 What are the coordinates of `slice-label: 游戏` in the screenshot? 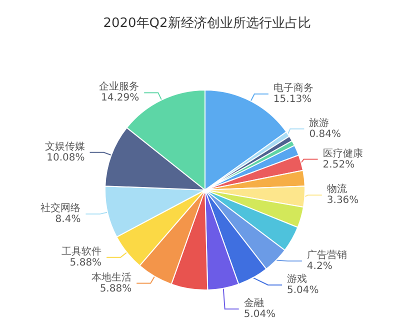 It's located at (296, 279).